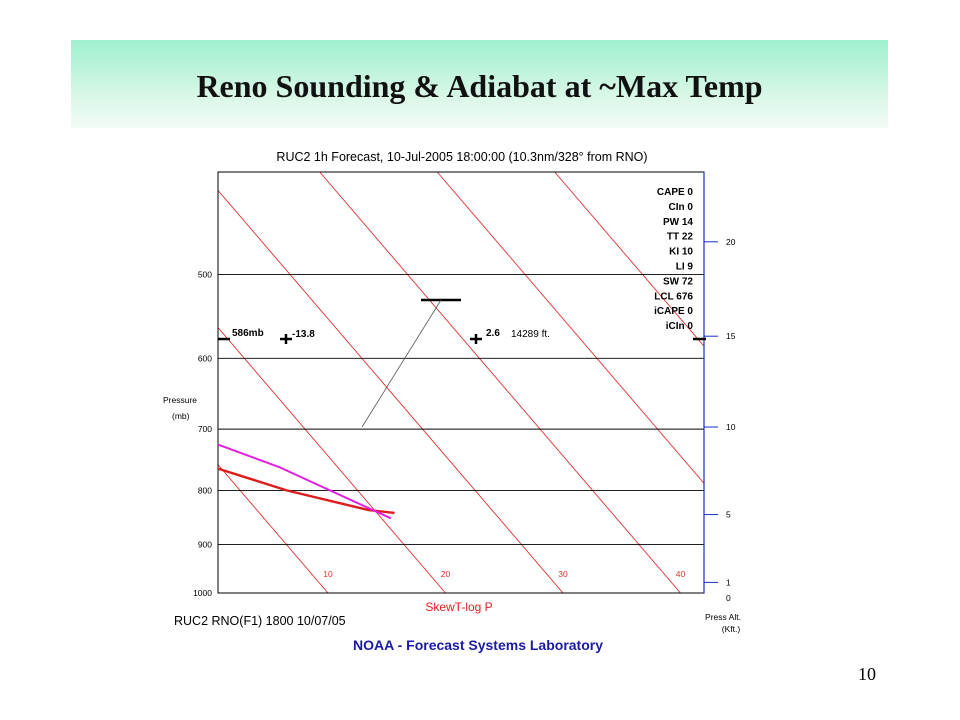  What do you see at coordinates (681, 574) in the screenshot?
I see `temperature-tick-label: 40` at bounding box center [681, 574].